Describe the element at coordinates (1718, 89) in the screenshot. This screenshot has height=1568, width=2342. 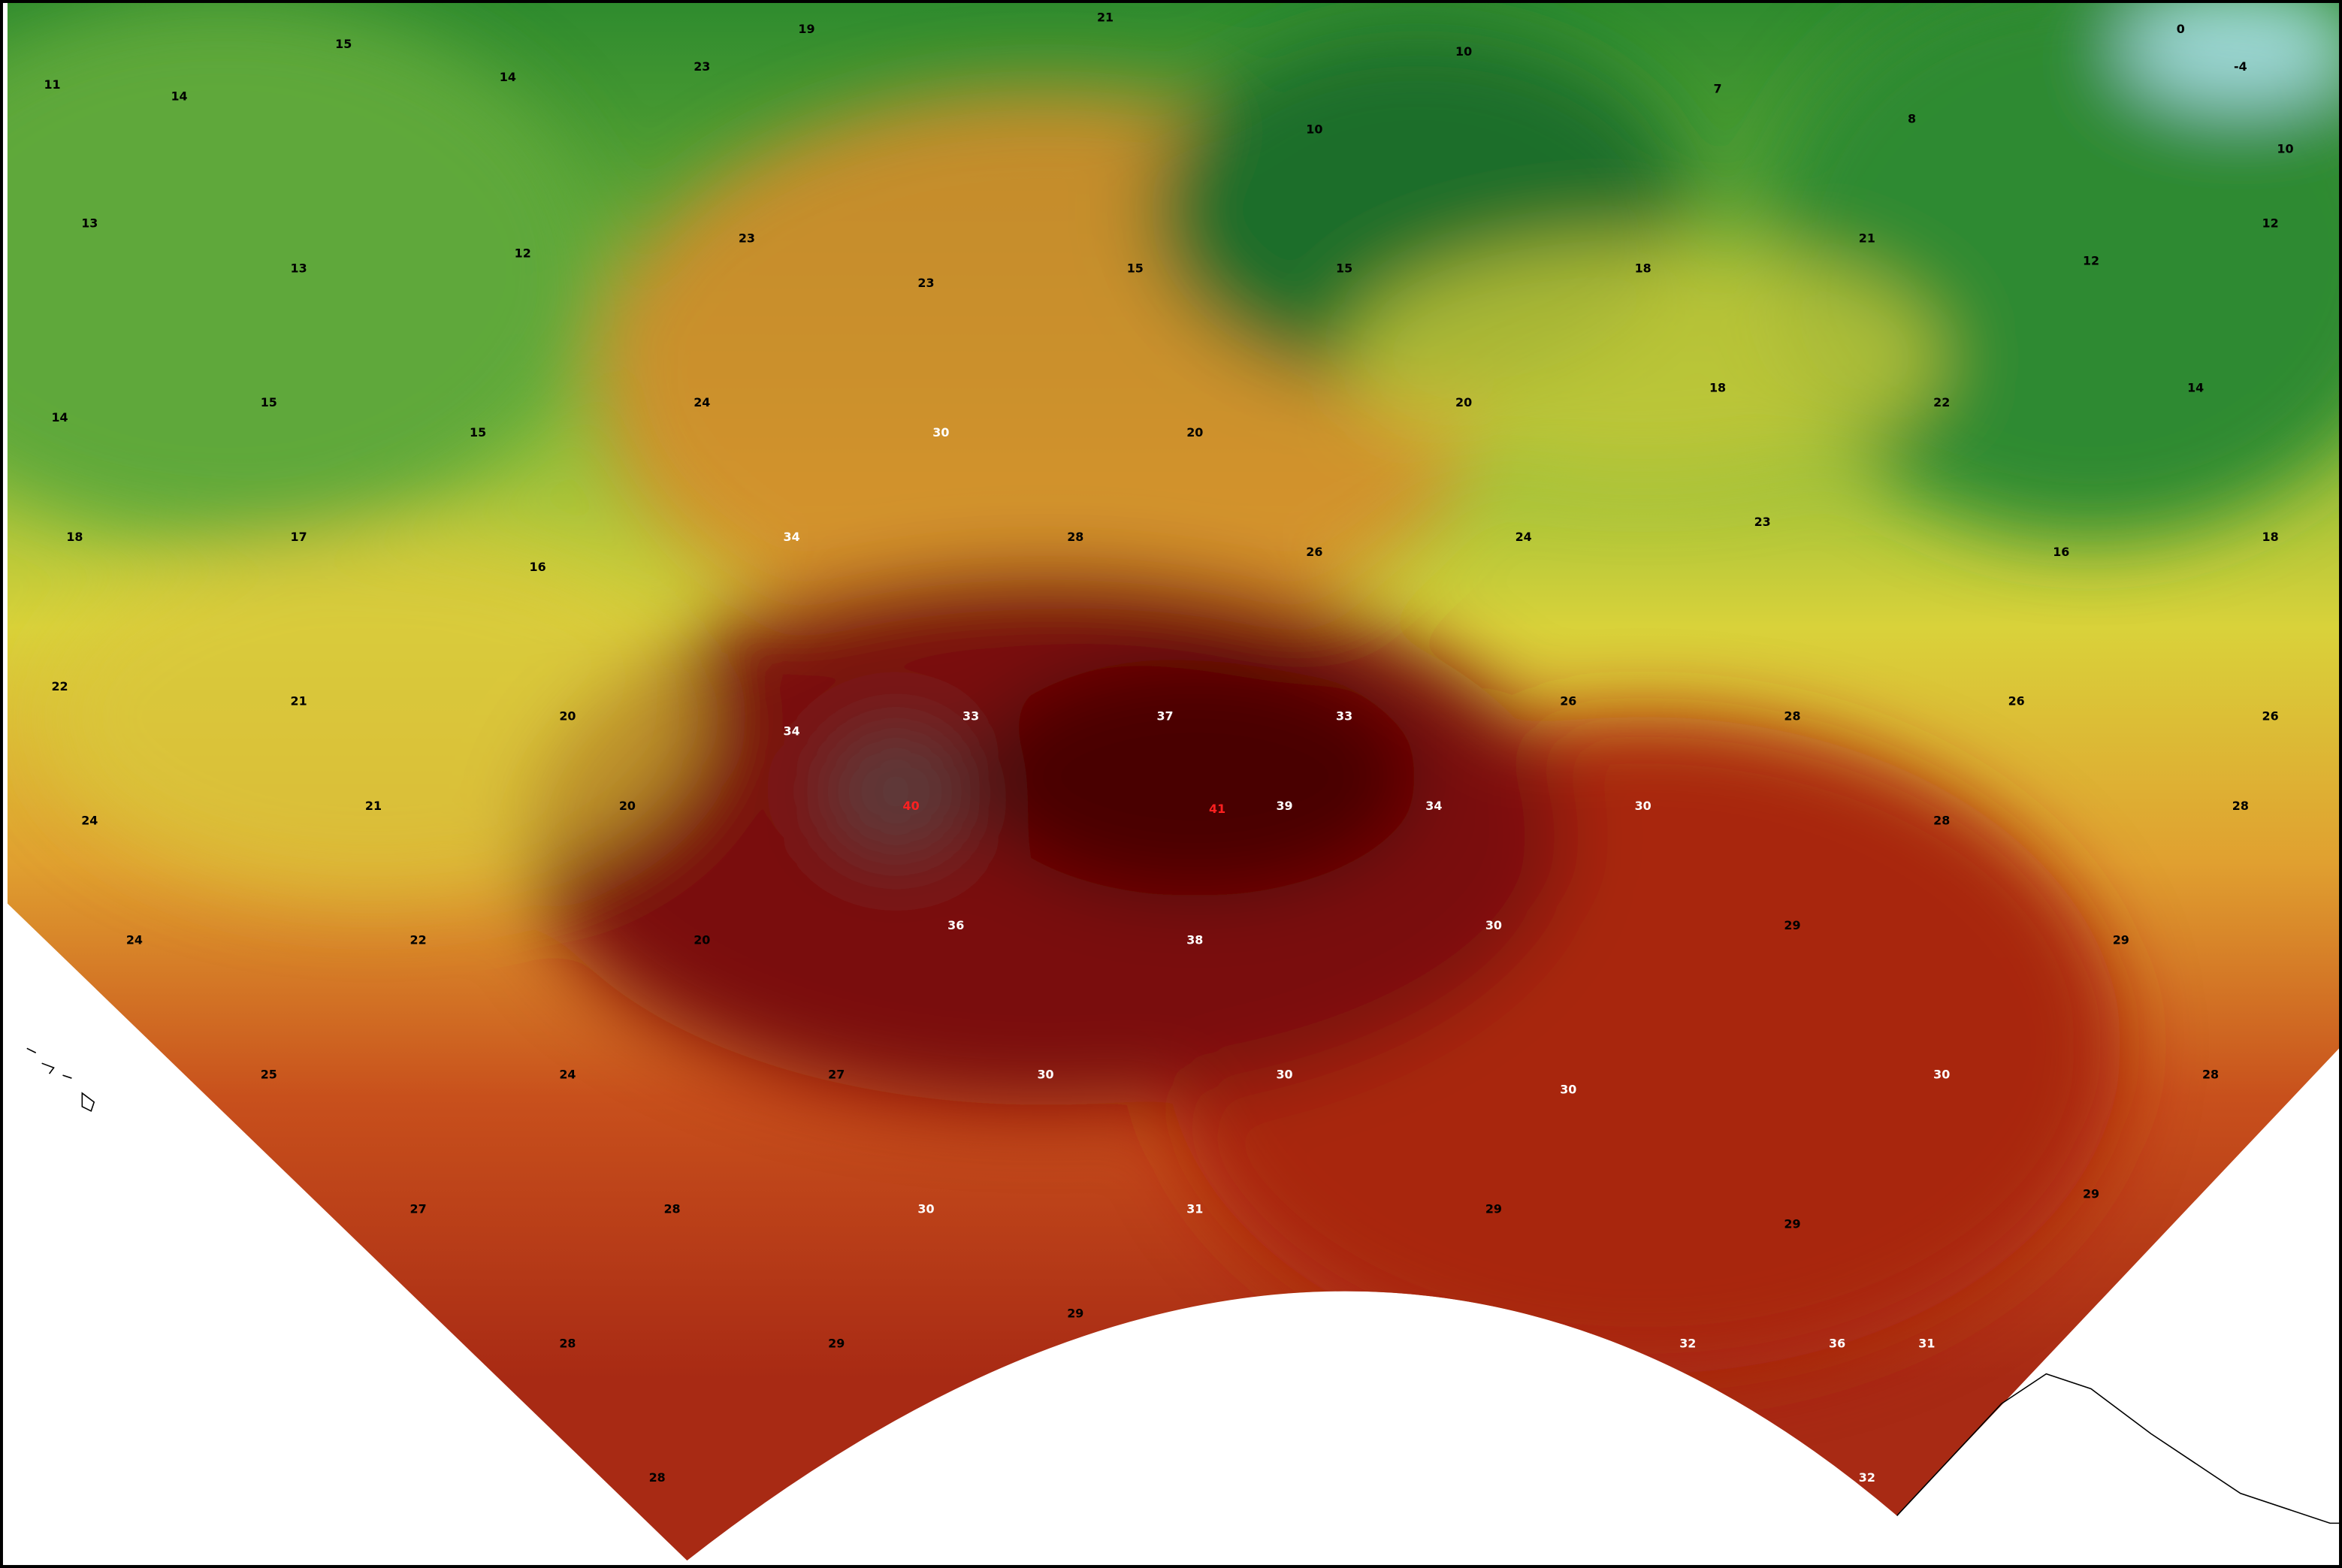
I see `temperature-label: 7` at that location.